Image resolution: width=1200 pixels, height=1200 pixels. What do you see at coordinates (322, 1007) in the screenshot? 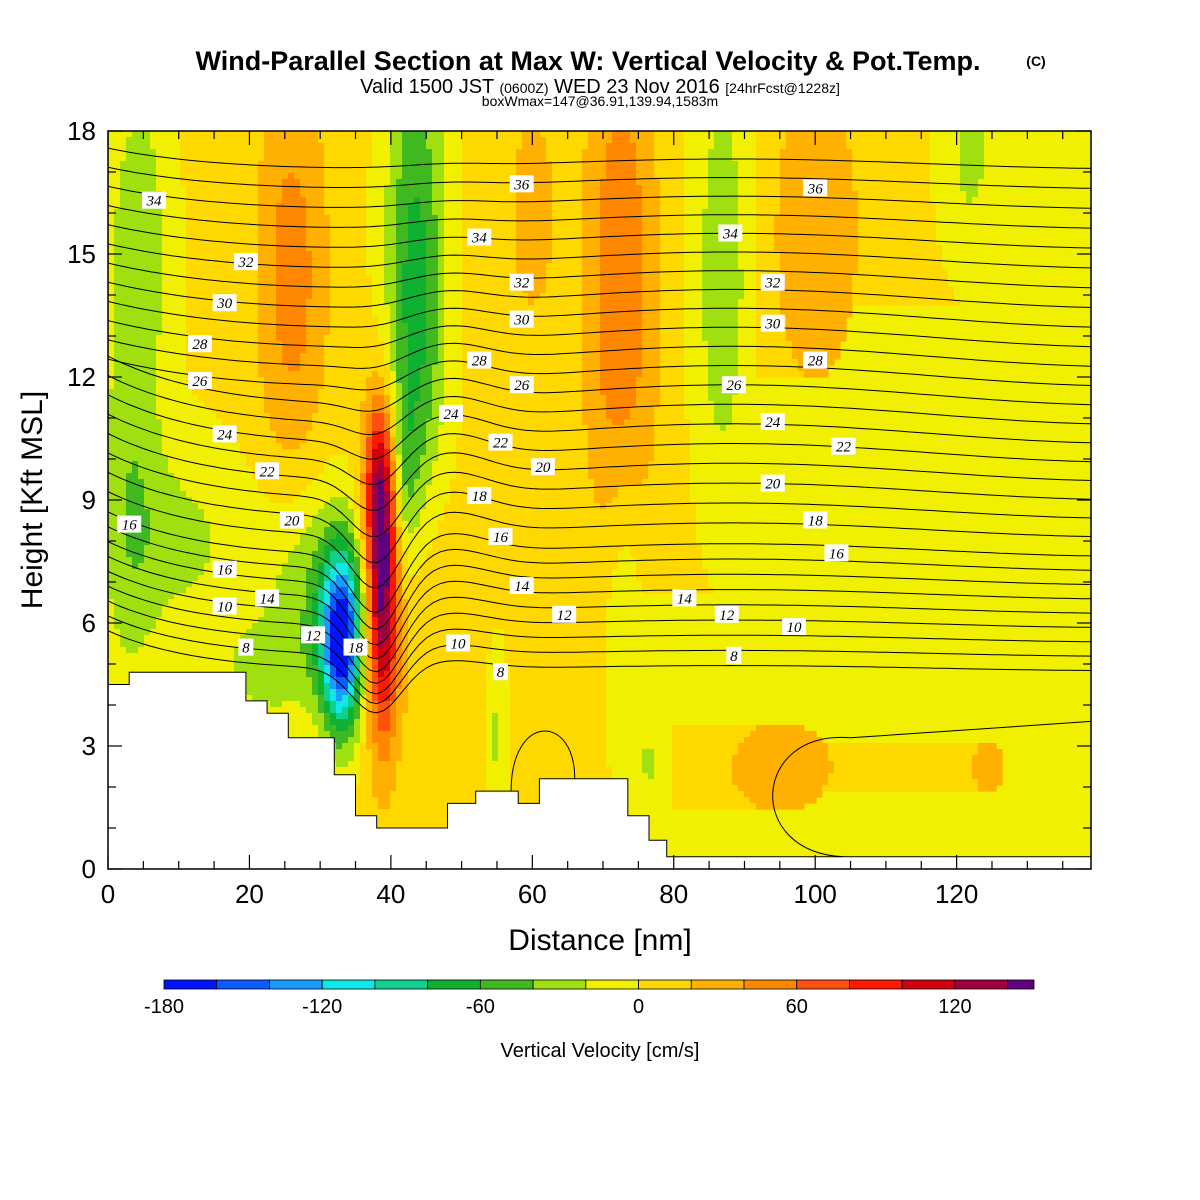
I see `colorbar-tick-label: -120` at bounding box center [322, 1007].